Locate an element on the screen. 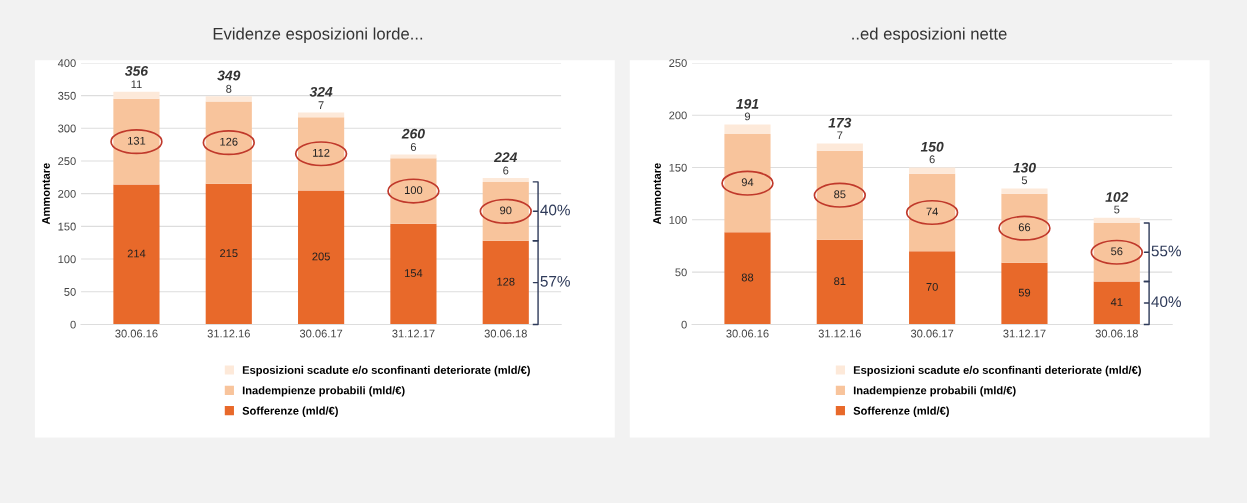 This screenshot has height=503, width=1247. total-label: 324 is located at coordinates (321, 91).